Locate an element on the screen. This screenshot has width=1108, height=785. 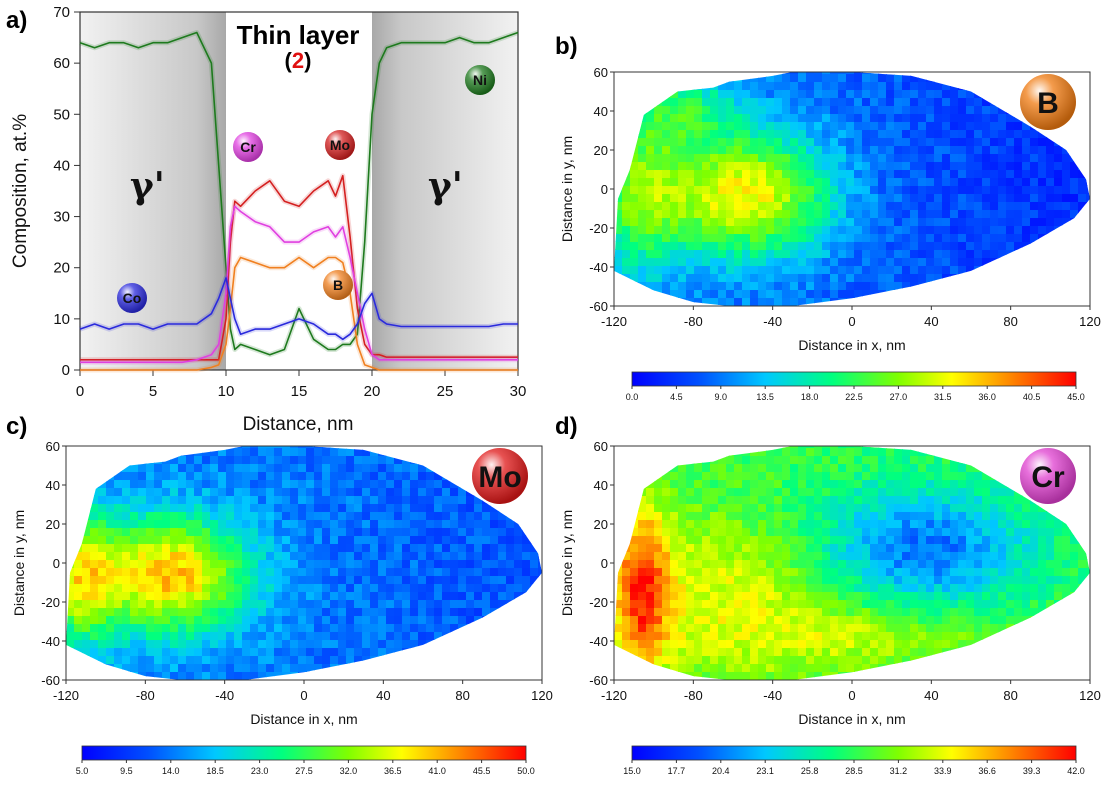
x-tick-label: 20 is located at coordinates (372, 391).